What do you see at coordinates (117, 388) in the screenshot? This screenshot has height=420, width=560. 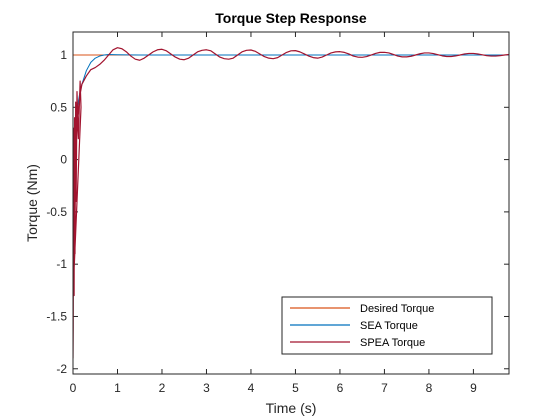 I see `x-tick-label: 1` at bounding box center [117, 388].